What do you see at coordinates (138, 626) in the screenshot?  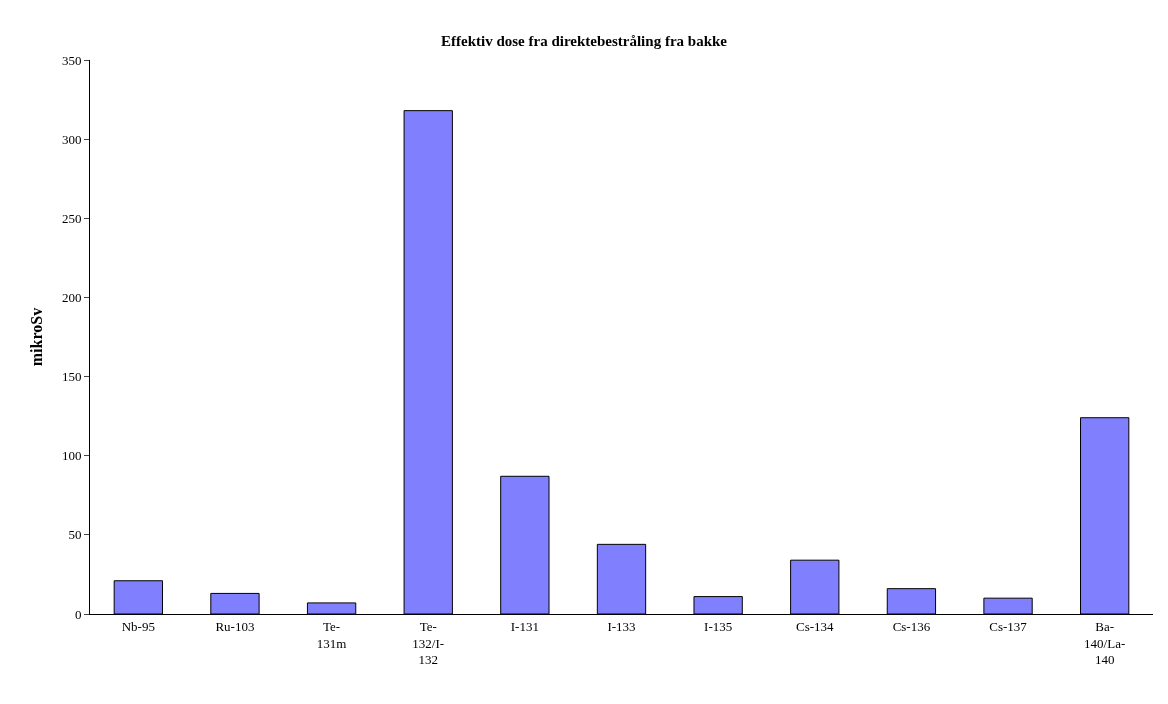 I see `x-tick-label: Nb-95` at bounding box center [138, 626].